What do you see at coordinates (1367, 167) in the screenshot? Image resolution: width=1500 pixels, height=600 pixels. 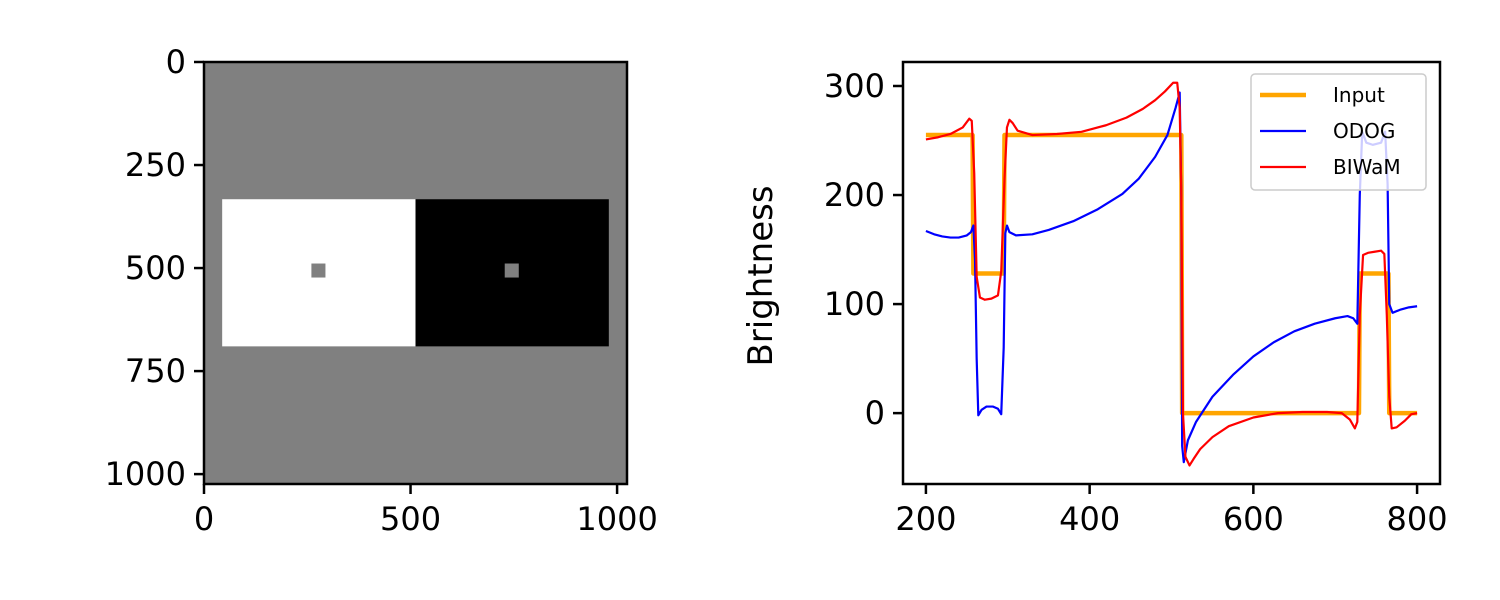 I see `legend-label-biwam: BIWaM` at bounding box center [1367, 167].